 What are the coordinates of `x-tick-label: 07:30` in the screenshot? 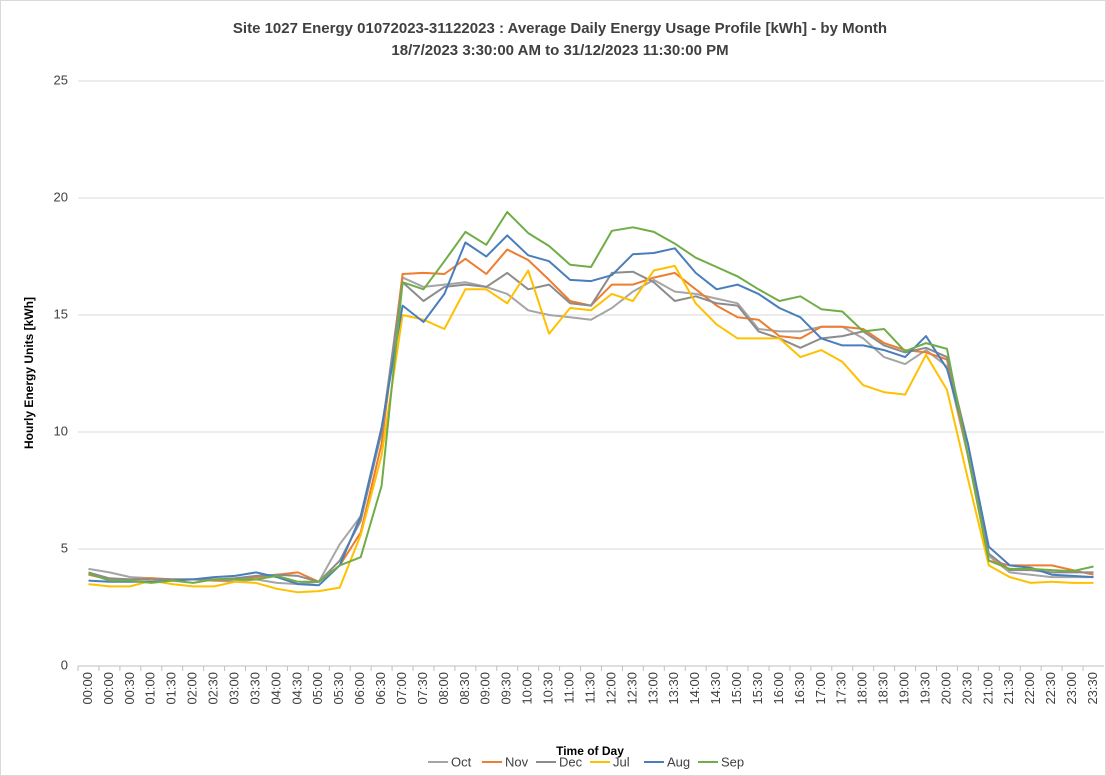 It's located at (422, 688).